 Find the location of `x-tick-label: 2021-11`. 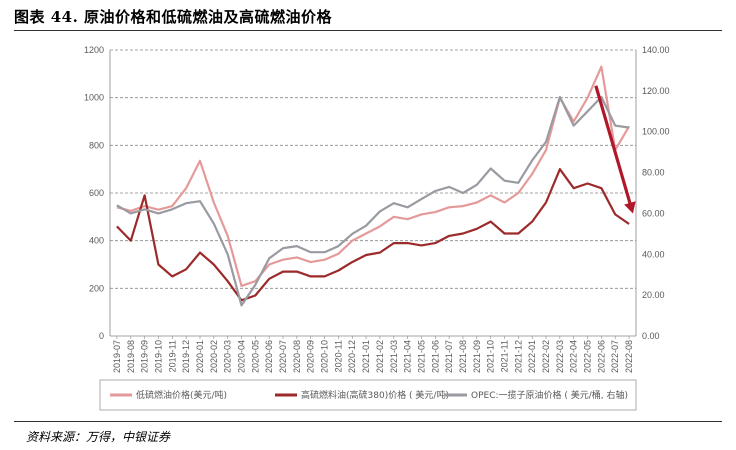

x-tick-label: 2021-11 is located at coordinates (505, 356).